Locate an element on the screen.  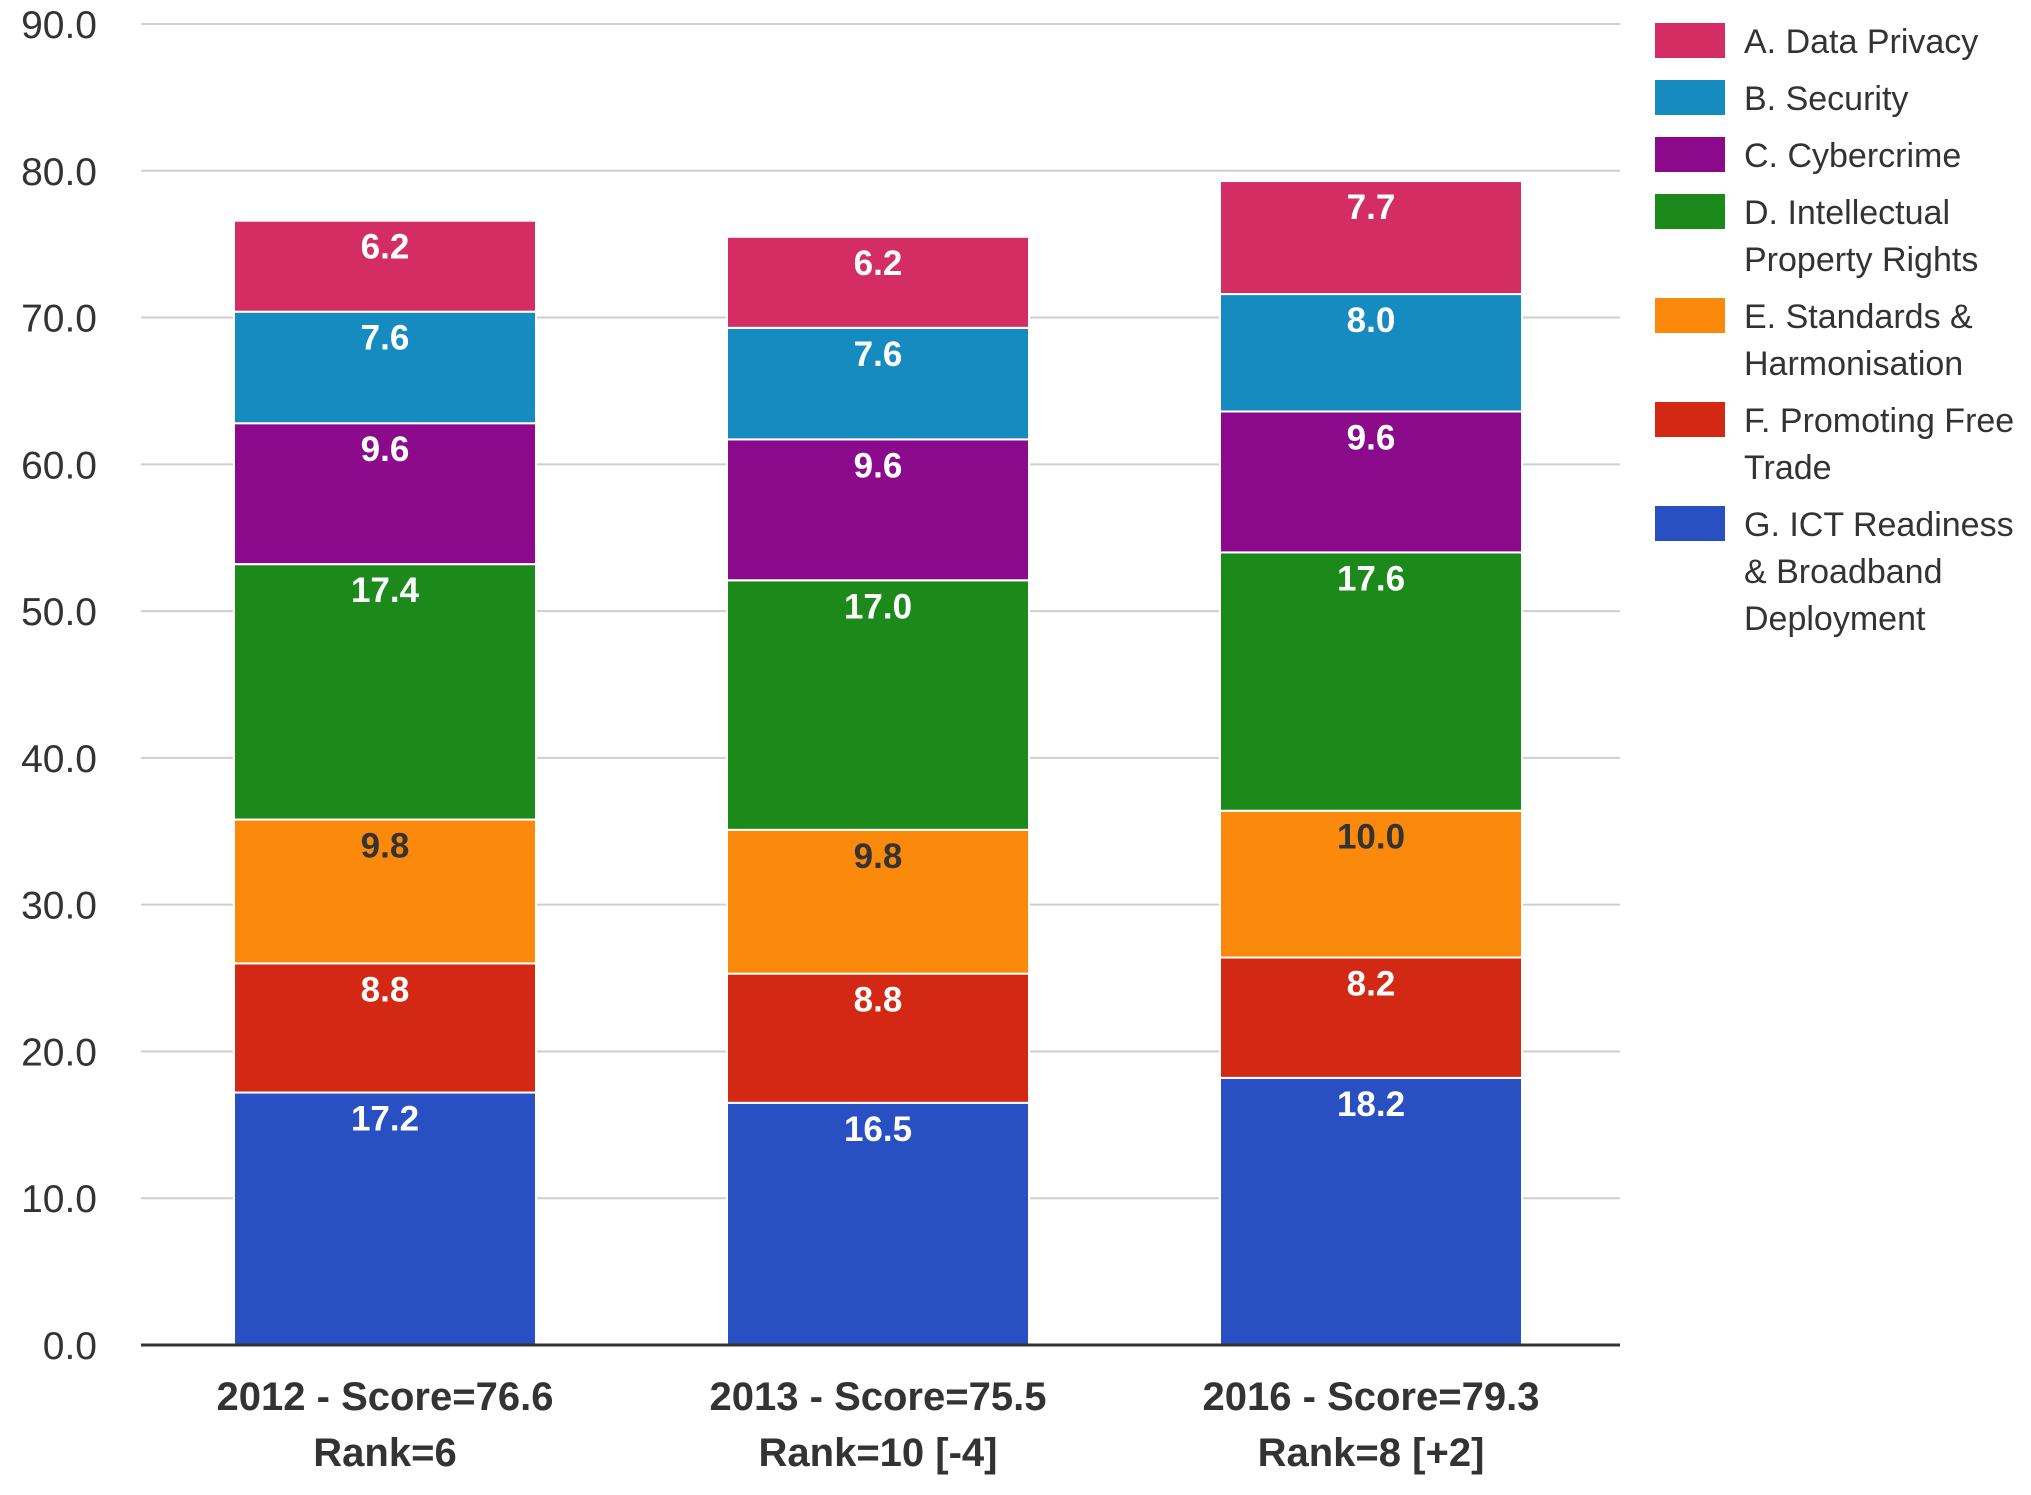
y-tick-label: 30.0 is located at coordinates (59, 906).